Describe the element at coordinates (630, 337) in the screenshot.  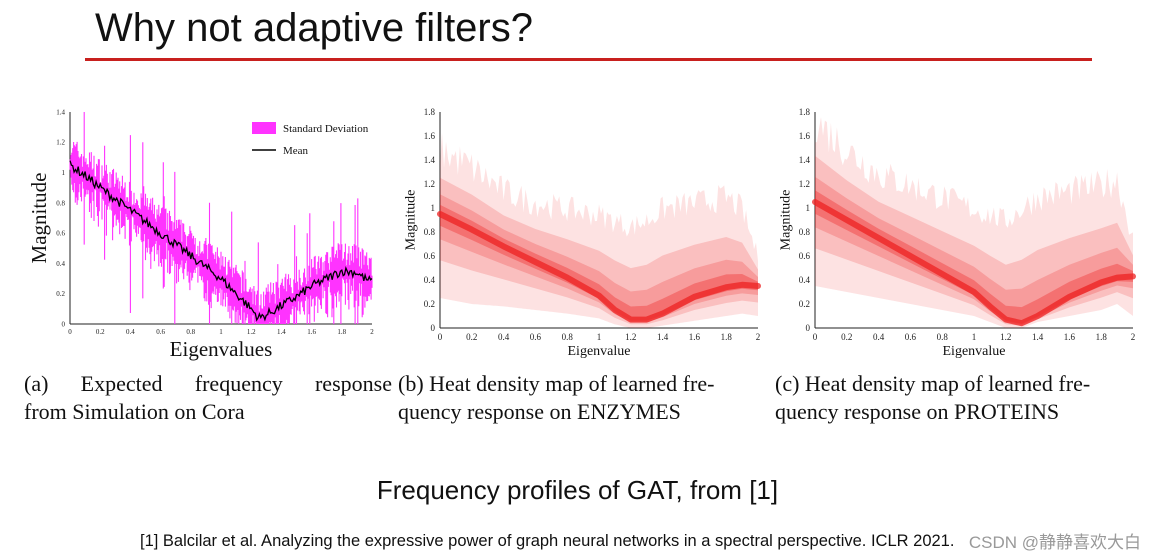
I see `chart-b-x-tick-label: 1.2` at that location.